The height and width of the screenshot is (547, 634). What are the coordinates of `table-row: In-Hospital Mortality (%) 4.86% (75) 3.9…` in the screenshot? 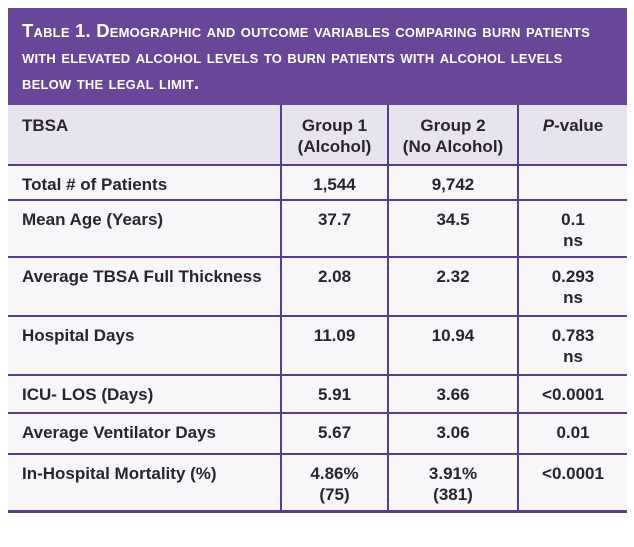 It's located at (317, 484).